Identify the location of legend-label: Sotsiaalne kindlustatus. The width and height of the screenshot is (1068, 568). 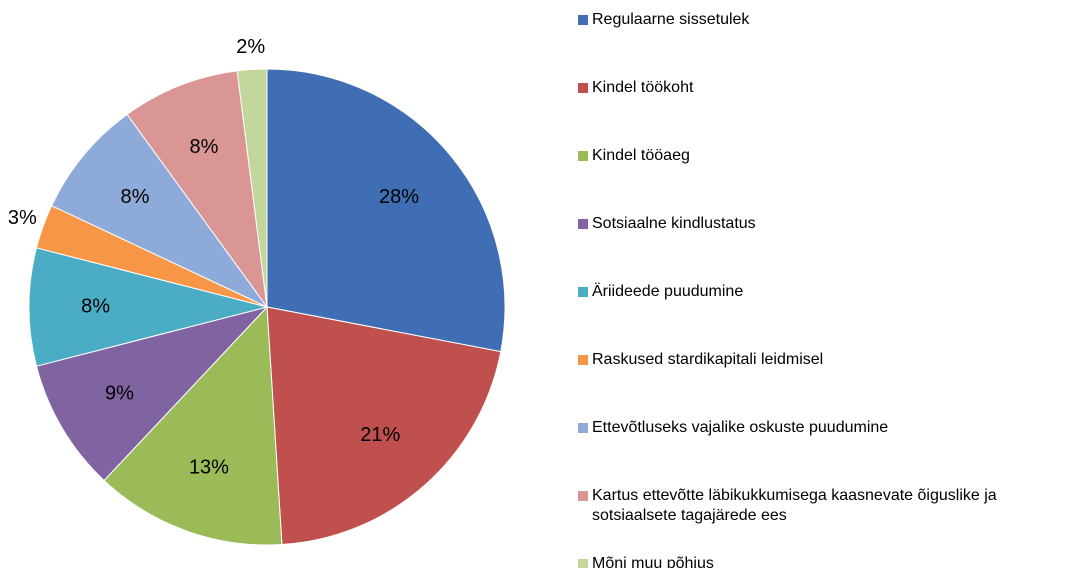
(674, 223).